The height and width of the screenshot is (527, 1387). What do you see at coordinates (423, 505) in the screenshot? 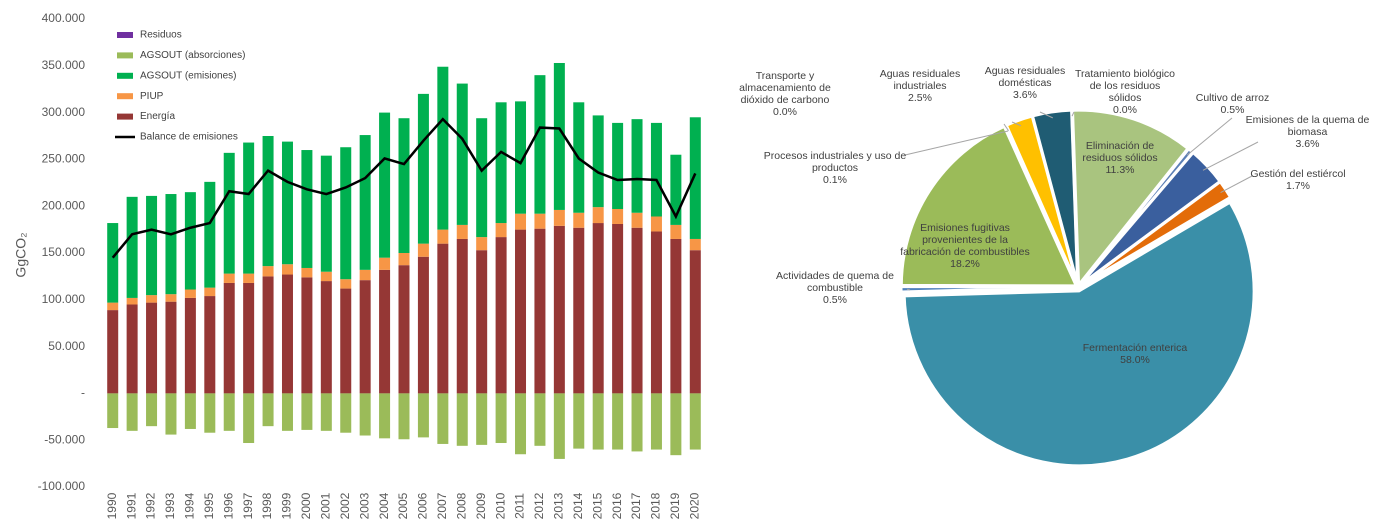
I see `x-tick-label: 2006` at bounding box center [423, 505].